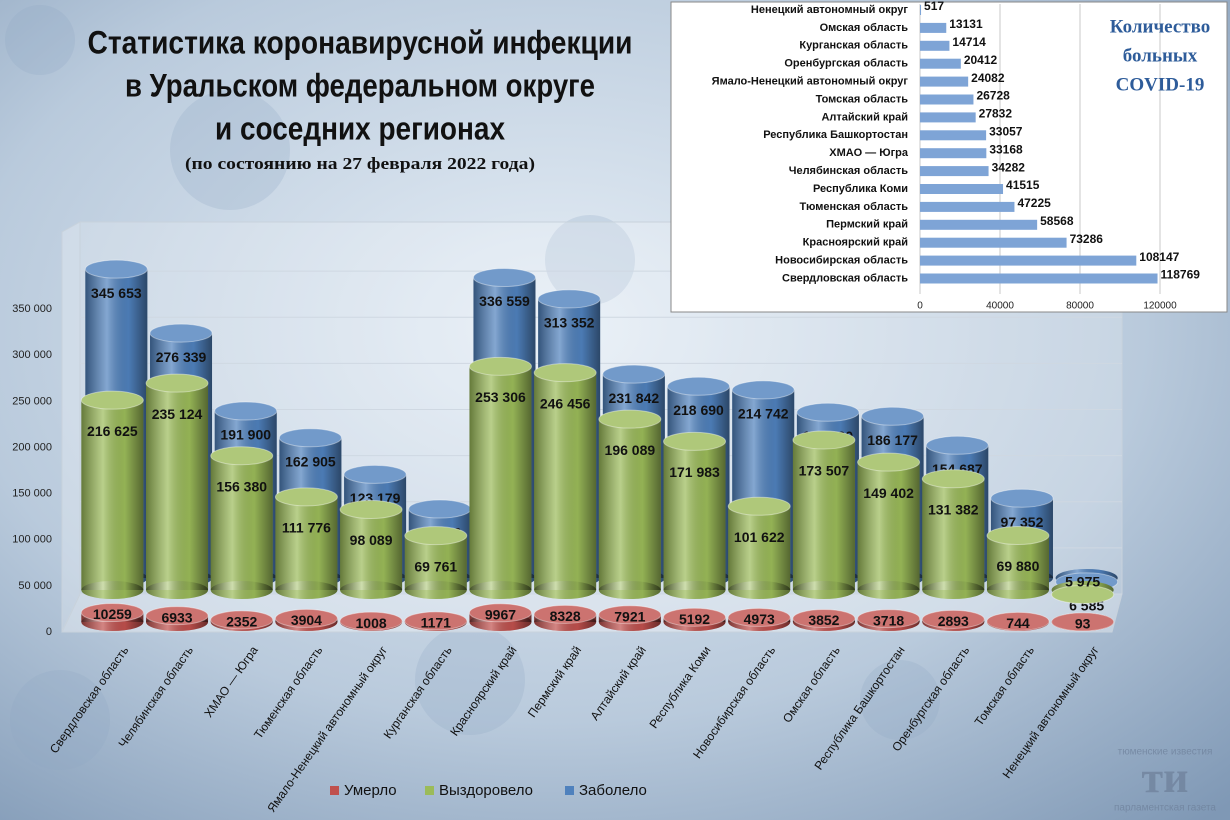 Image resolution: width=1230 pixels, height=820 pixels. I want to click on category-label: Челябинская область, so click(849, 171).